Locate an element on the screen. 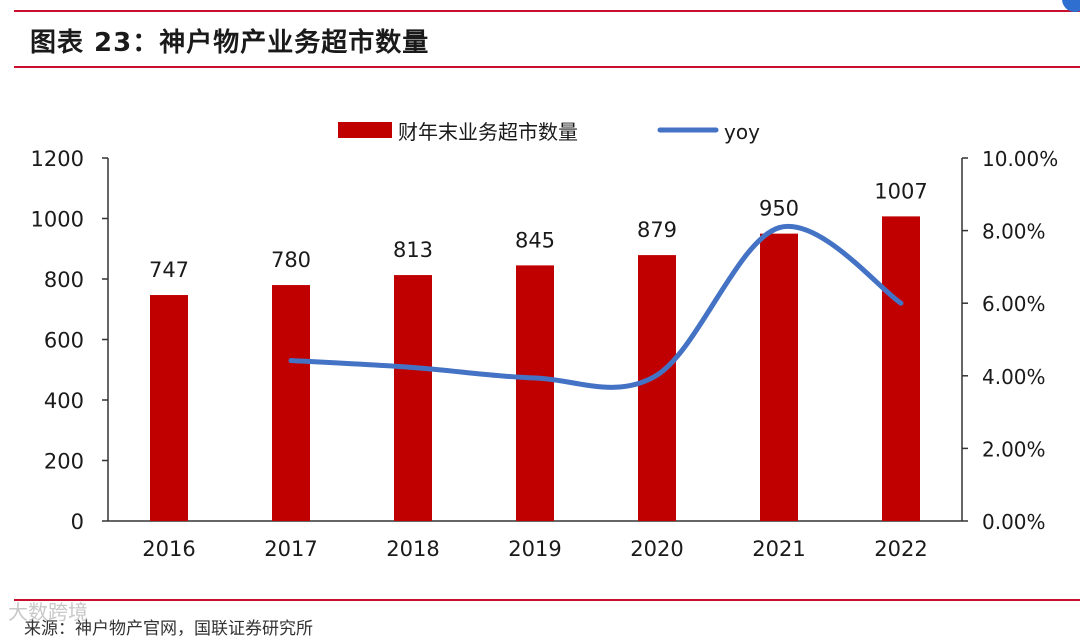 The image size is (1080, 639). bar-2016 is located at coordinates (169, 408).